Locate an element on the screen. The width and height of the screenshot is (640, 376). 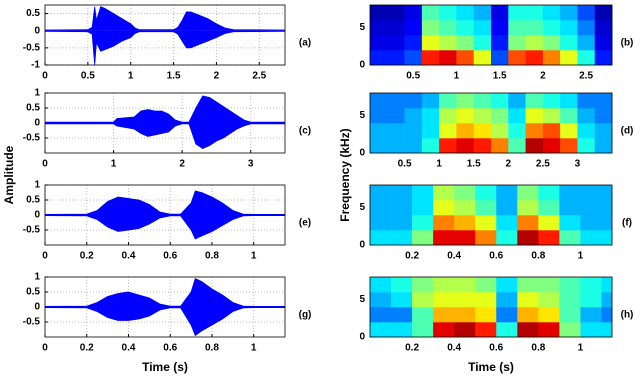
panel-label: (f) is located at coordinates (627, 223).